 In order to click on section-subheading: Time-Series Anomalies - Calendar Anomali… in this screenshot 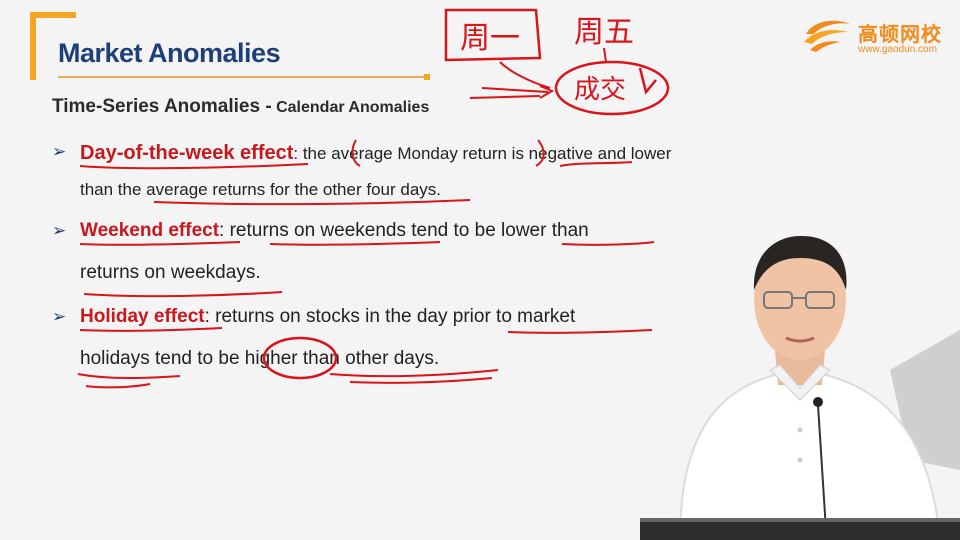, I will do `click(240, 107)`.